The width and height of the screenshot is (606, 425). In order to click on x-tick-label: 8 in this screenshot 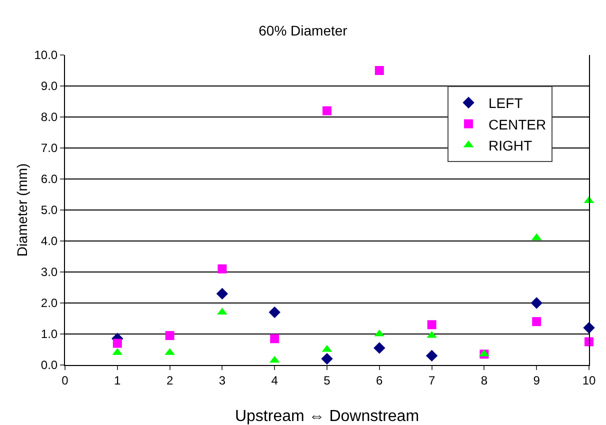, I will do `click(484, 380)`.